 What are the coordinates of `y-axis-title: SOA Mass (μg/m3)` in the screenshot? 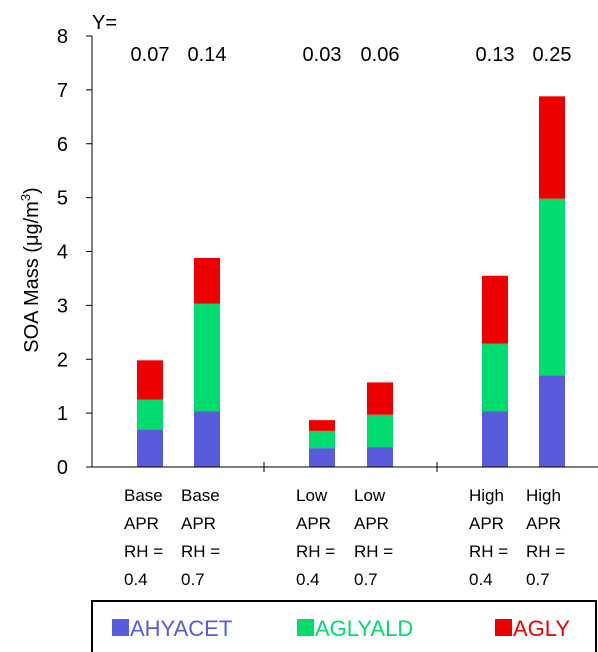 It's located at (30, 269).